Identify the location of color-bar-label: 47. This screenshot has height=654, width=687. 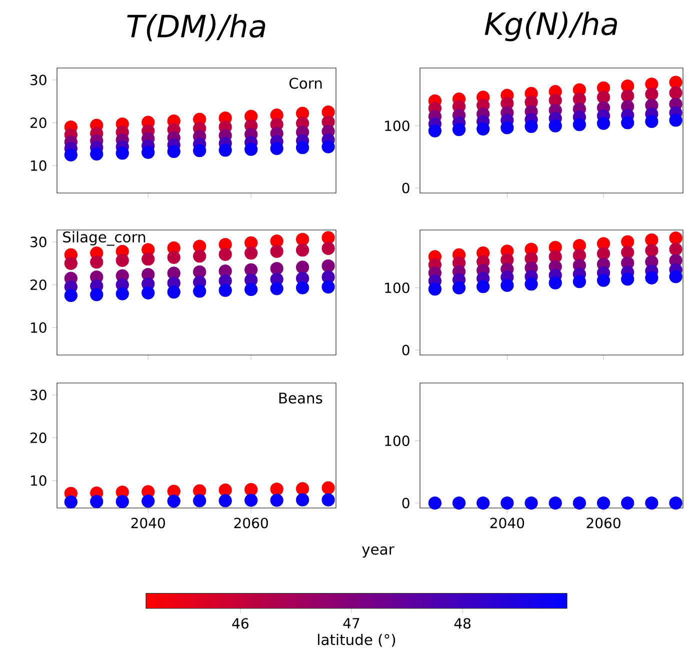
(351, 623).